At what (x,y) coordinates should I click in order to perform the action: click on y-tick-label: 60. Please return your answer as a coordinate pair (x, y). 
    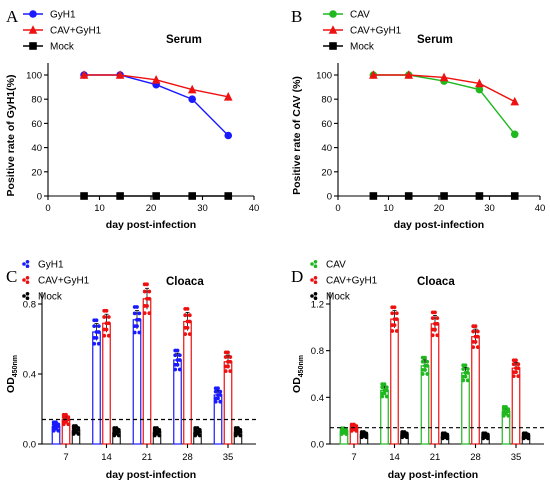
    Looking at the image, I should click on (326, 124).